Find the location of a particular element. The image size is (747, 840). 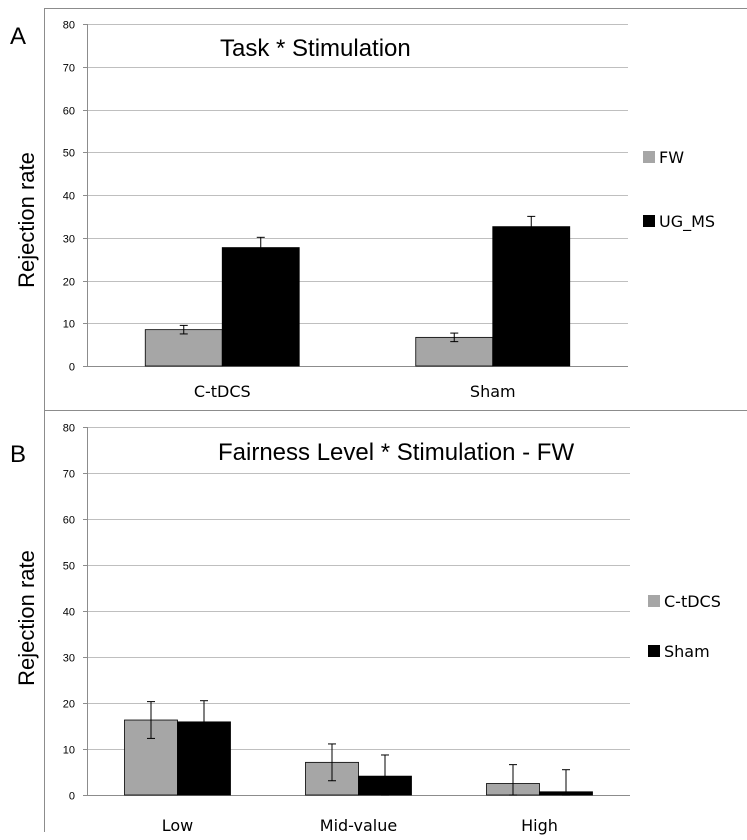

bar-sham-ug_ms is located at coordinates (531, 296).